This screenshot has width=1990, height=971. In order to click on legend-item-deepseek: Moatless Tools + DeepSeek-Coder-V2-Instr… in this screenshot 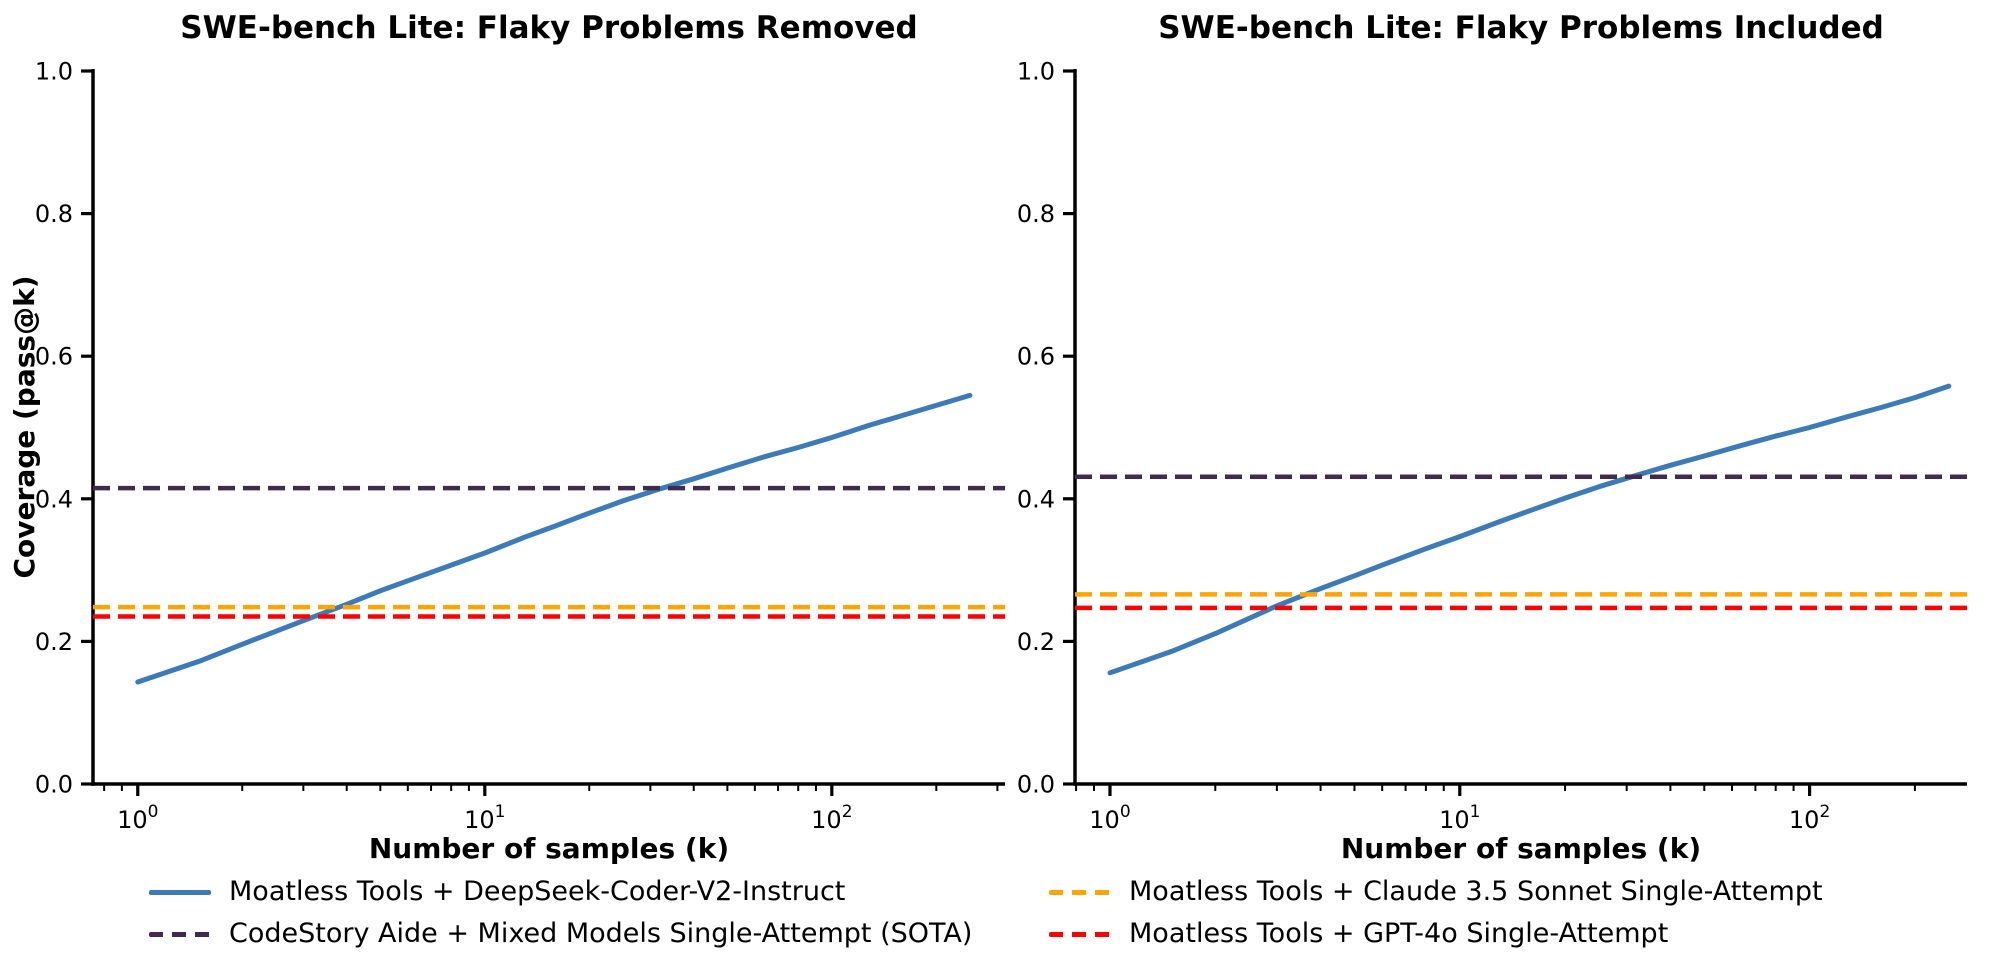, I will do `click(497, 892)`.